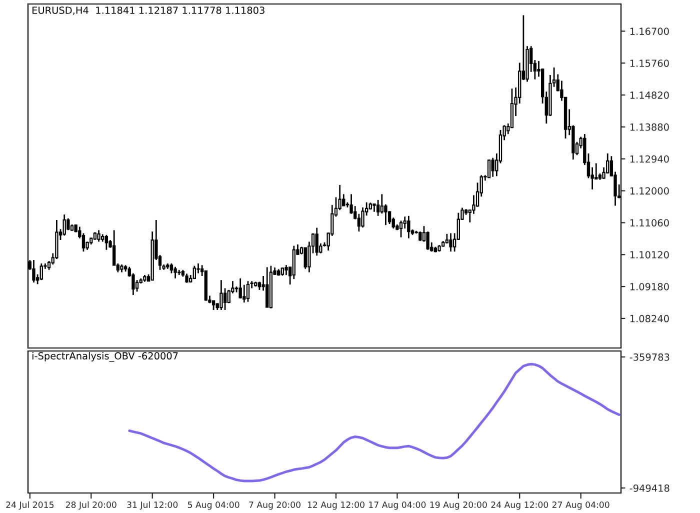 Image resolution: width=700 pixels, height=513 pixels. Describe the element at coordinates (91, 505) in the screenshot. I see `x-tick-label: 28 Jul 20:00` at that location.